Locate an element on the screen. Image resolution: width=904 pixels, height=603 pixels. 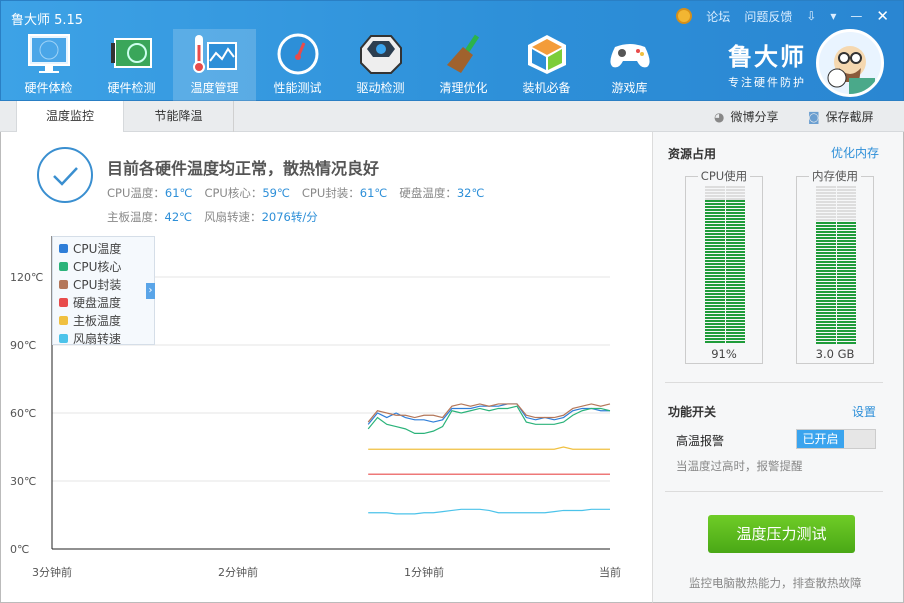
reading-label: 主板温度： is located at coordinates (136, 217).